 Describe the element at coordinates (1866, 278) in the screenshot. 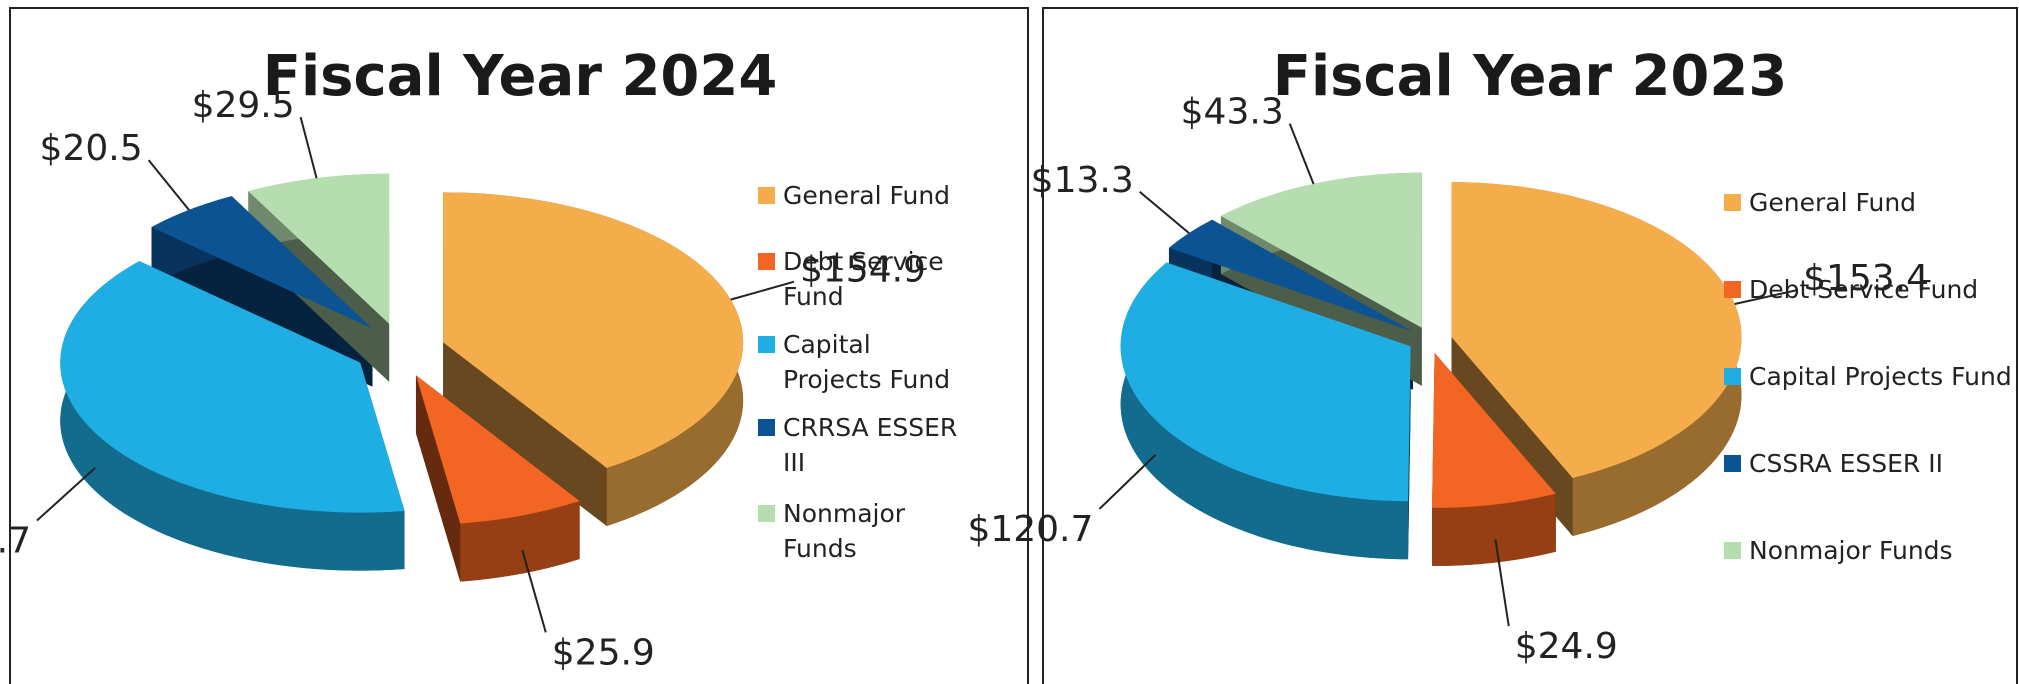

I see `data-label: $153.4` at that location.